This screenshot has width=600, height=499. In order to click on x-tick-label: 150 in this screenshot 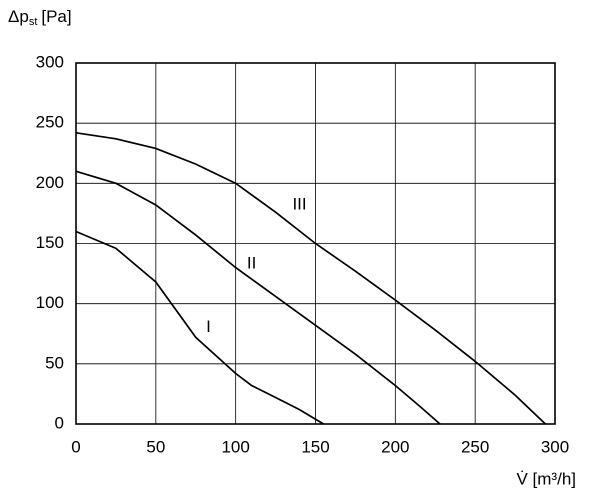, I will do `click(315, 446)`.